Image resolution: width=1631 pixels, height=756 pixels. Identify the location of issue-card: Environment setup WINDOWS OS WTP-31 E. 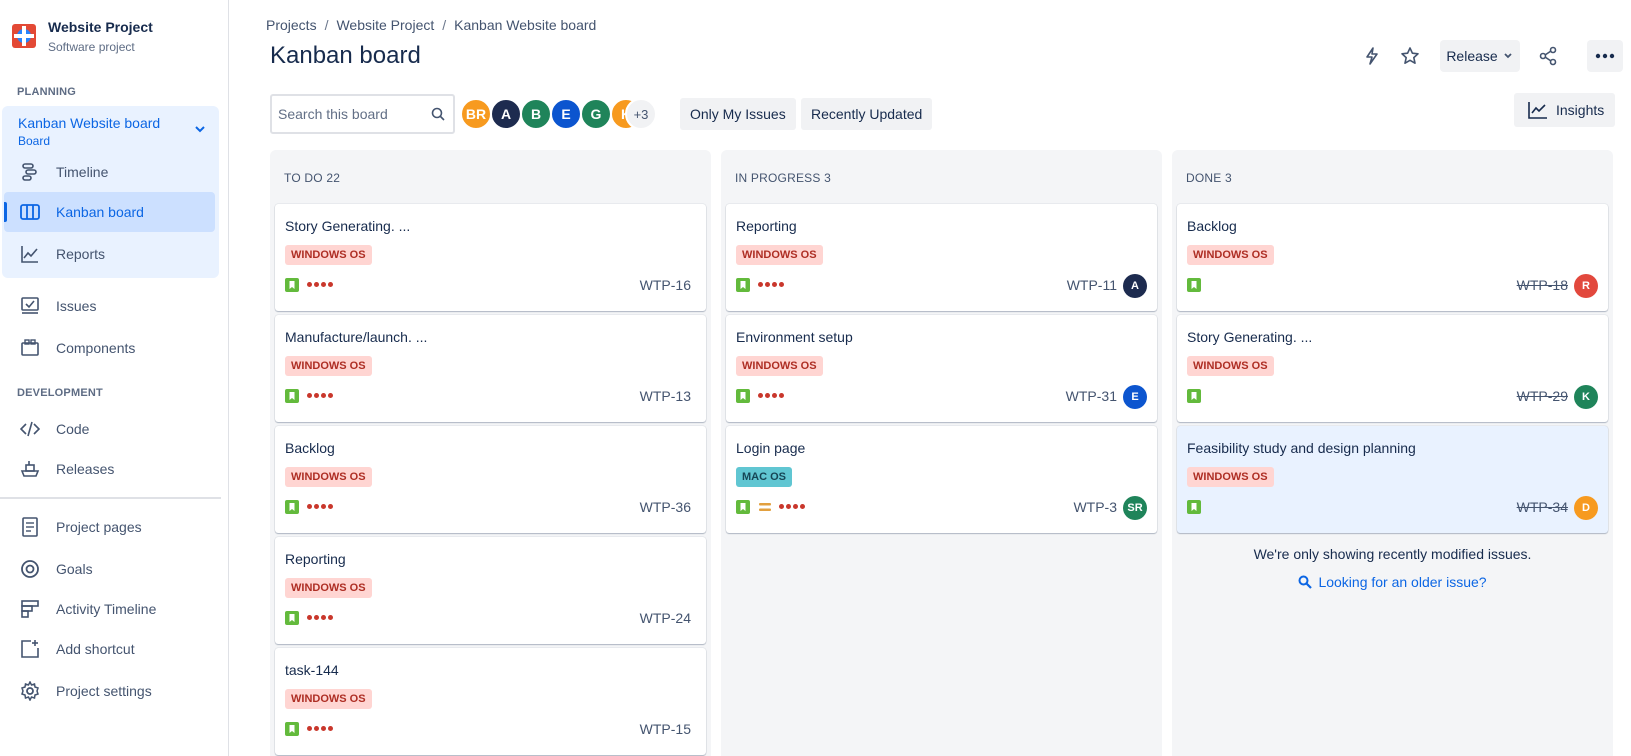
(941, 368).